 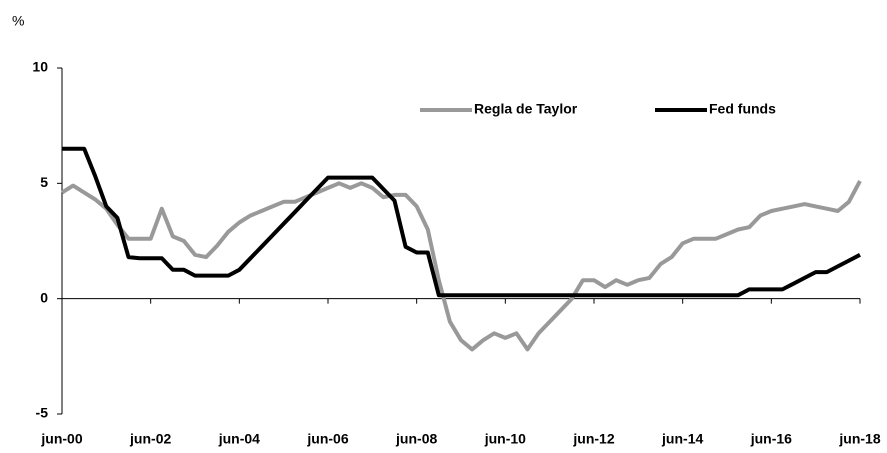 What do you see at coordinates (771, 439) in the screenshot?
I see `x-tick-label: jun-16` at bounding box center [771, 439].